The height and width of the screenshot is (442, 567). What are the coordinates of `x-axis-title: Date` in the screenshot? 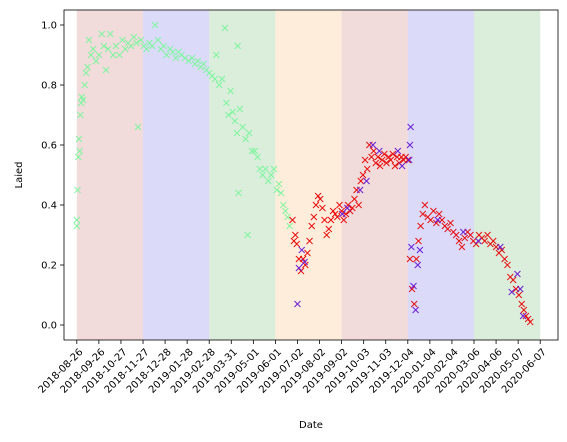 It's located at (311, 425).